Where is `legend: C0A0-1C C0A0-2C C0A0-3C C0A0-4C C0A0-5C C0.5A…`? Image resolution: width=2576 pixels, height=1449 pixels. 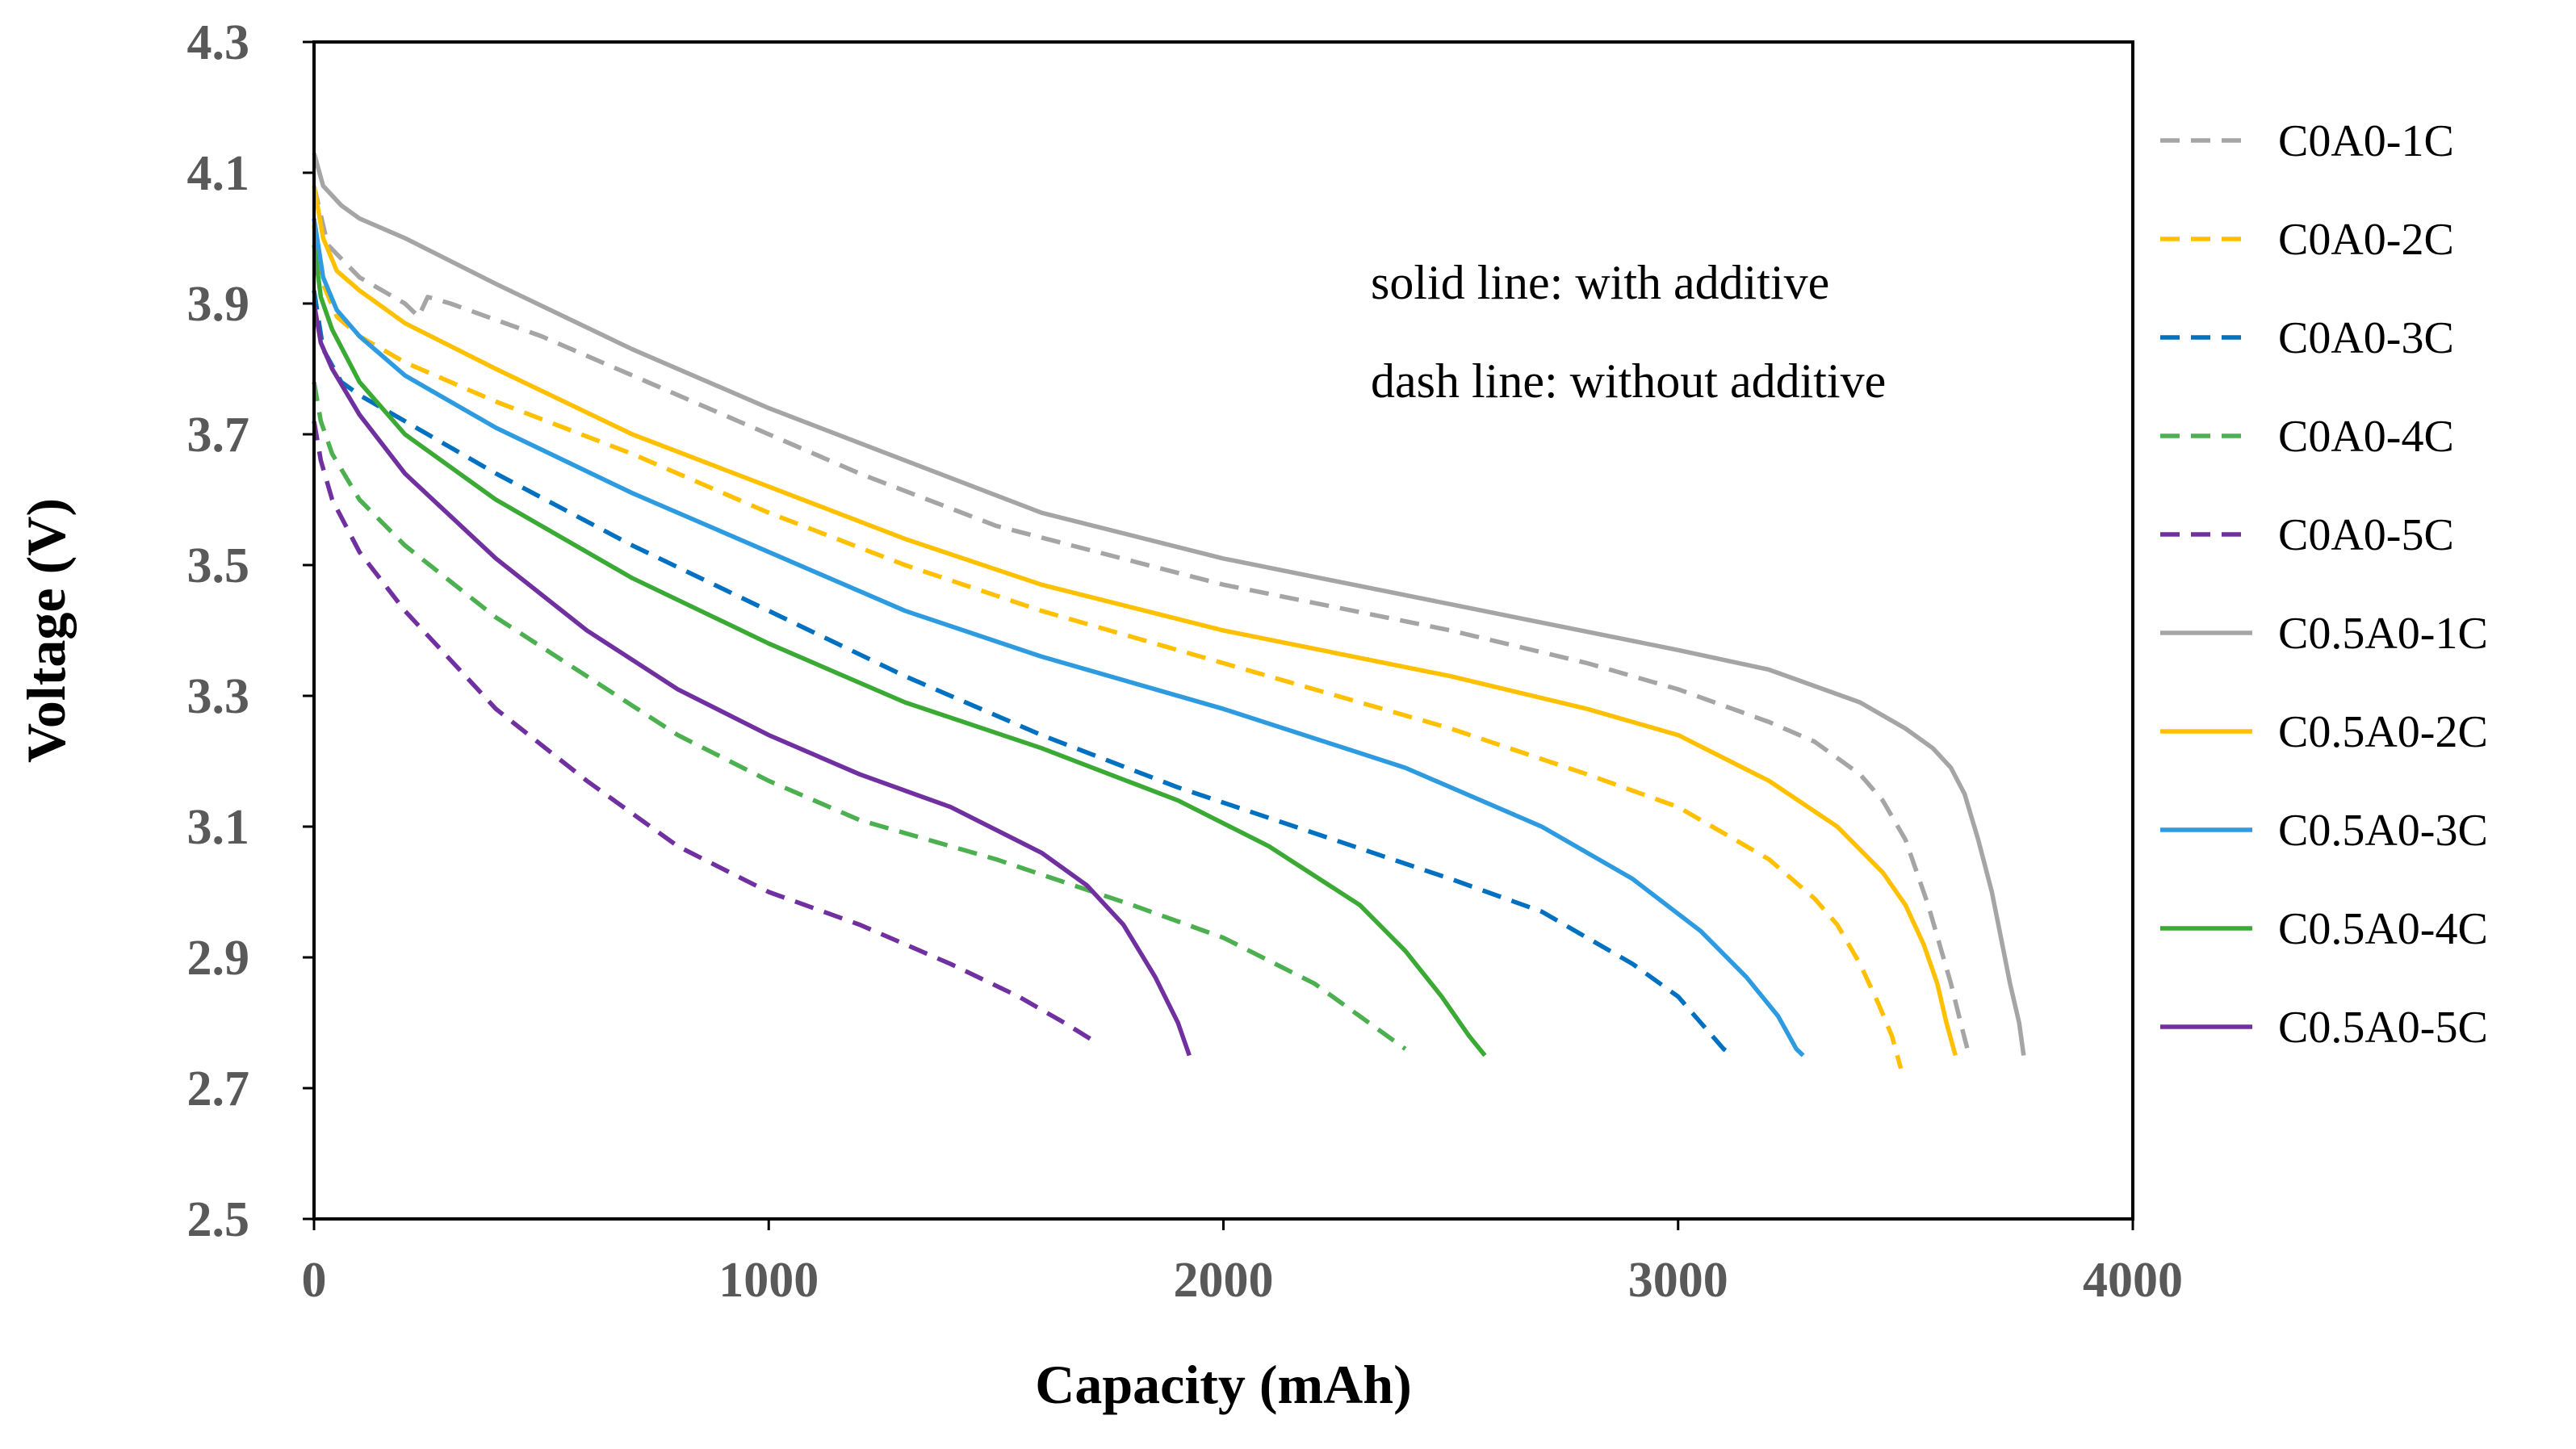 legend: C0A0-1C C0A0-2C C0A0-3C C0A0-4C C0A0-5C C0.5A… is located at coordinates (2324, 584).